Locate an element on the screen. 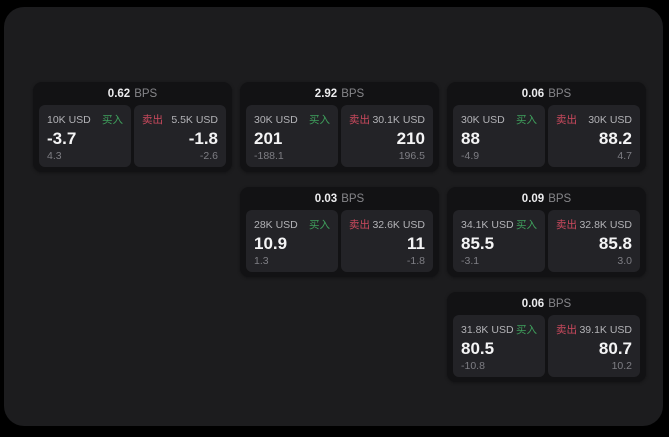  buy-amount: 34.1K USD is located at coordinates (487, 224).